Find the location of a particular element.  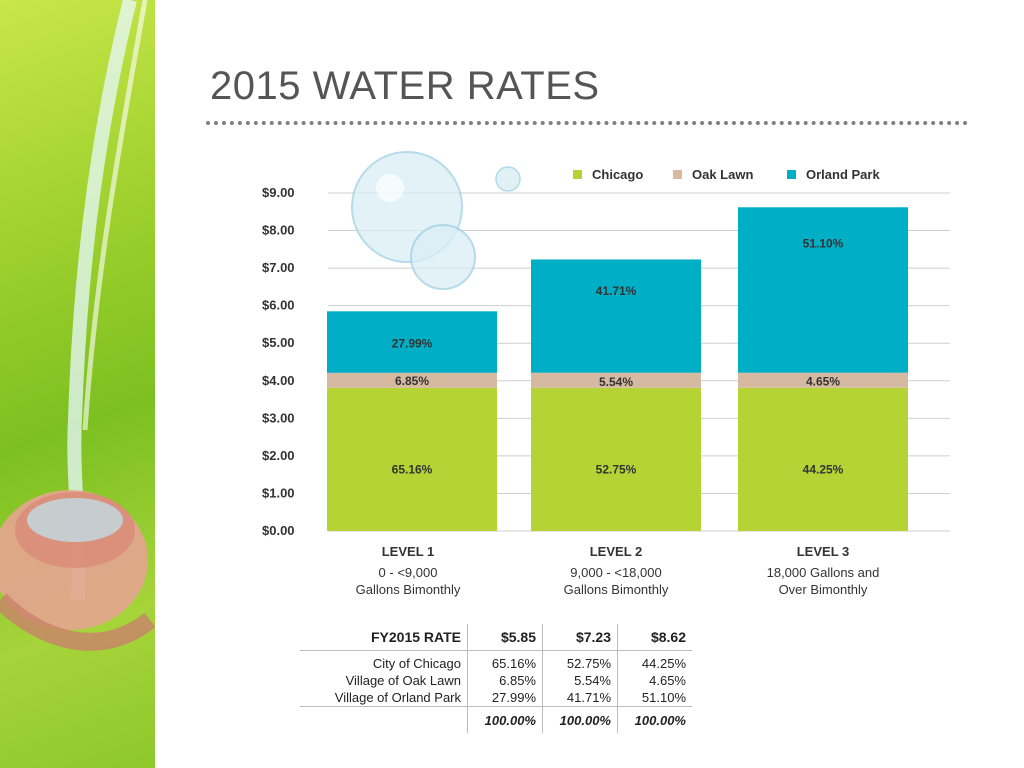

y-tick-label: $3.00 is located at coordinates (278, 417).